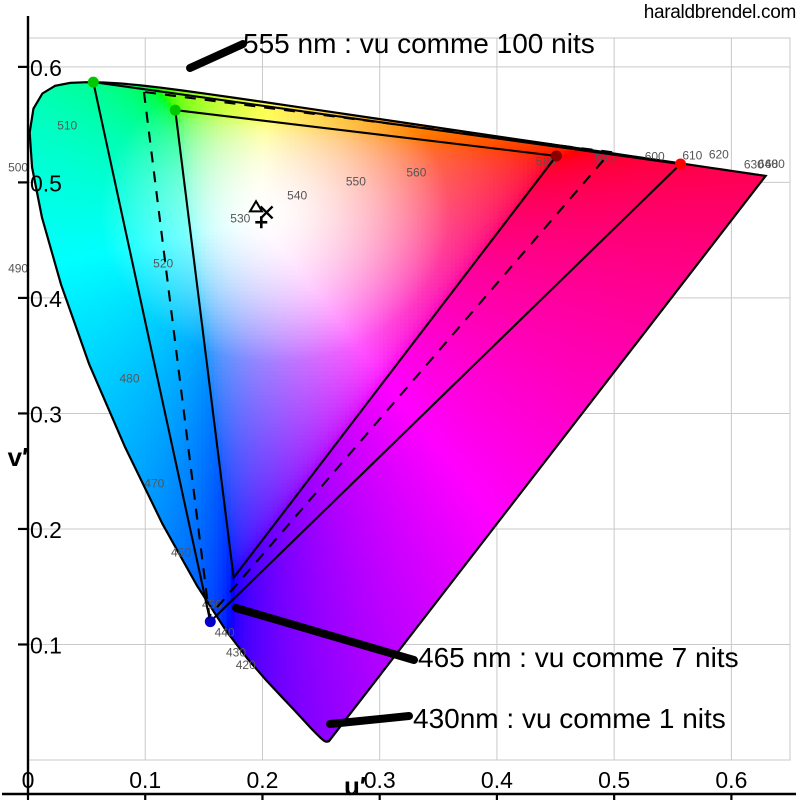 The width and height of the screenshot is (800, 800). What do you see at coordinates (692, 155) in the screenshot?
I see `wavelength-label-610: 610` at bounding box center [692, 155].